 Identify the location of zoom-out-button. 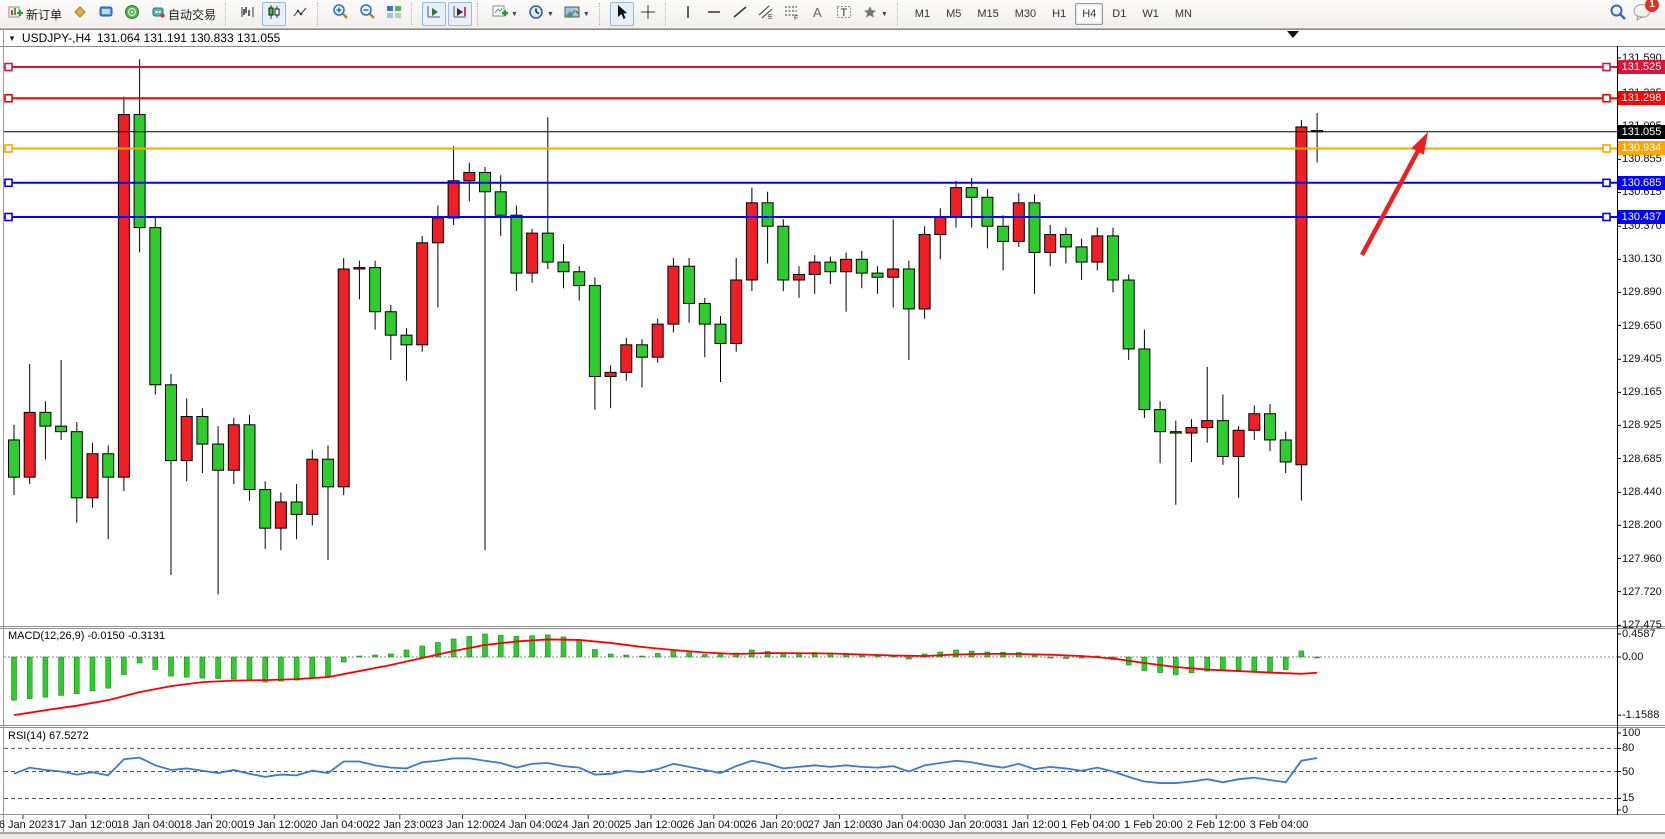
(367, 14).